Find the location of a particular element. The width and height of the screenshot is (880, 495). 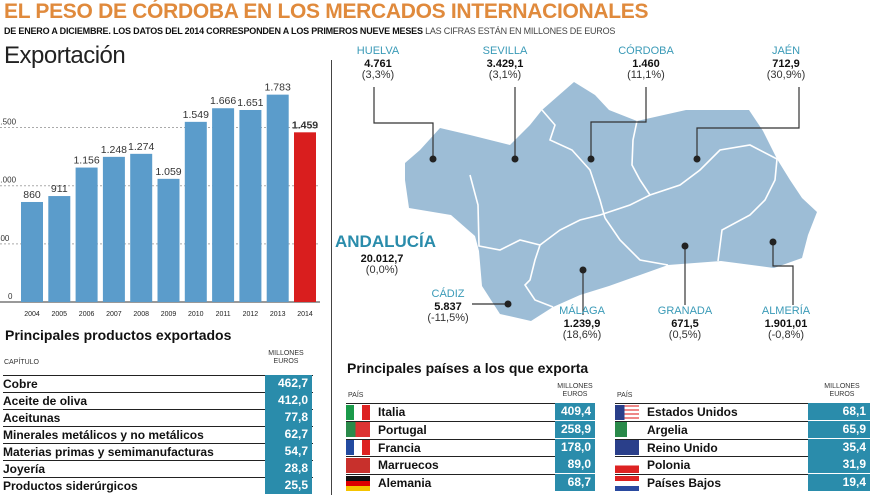

product-row: Materias primas y semimanufacturas is located at coordinates (158, 451).